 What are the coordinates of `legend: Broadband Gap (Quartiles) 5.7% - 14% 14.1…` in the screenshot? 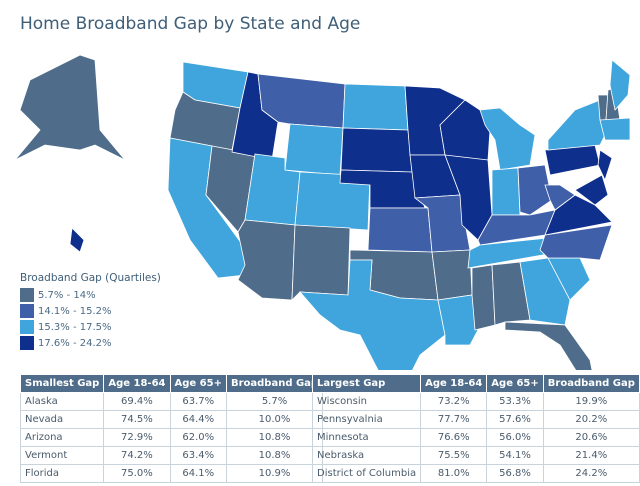 It's located at (90, 311).